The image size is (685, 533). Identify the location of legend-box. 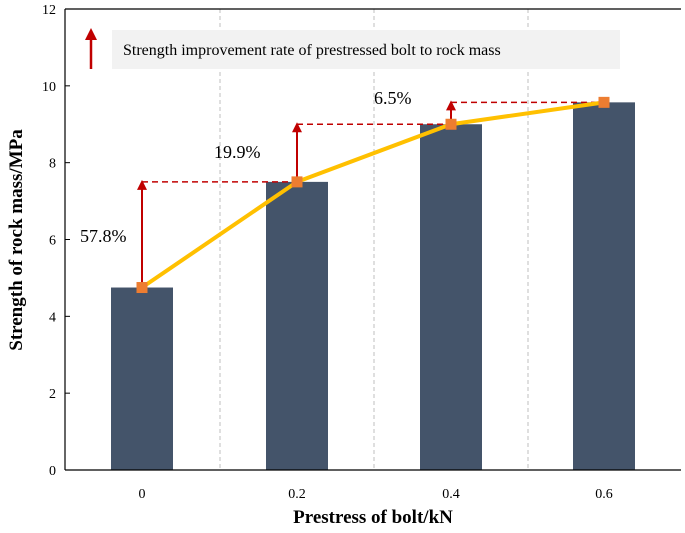
(366, 49).